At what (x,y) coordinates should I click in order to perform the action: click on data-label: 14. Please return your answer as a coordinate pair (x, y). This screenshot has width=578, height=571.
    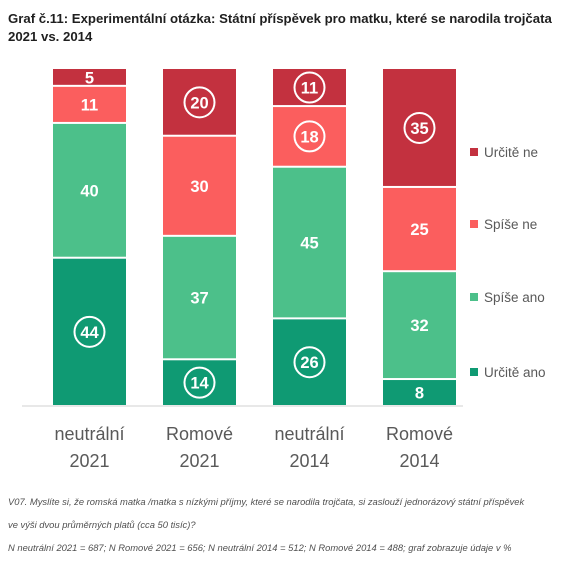
    Looking at the image, I should click on (199, 384).